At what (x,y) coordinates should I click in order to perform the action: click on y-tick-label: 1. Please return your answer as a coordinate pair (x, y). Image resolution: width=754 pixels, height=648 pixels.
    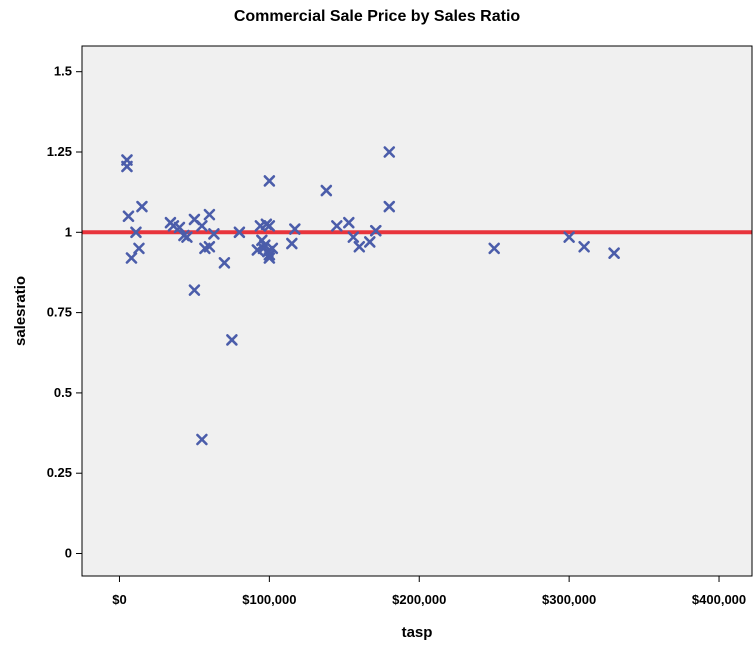
    Looking at the image, I should click on (68, 231).